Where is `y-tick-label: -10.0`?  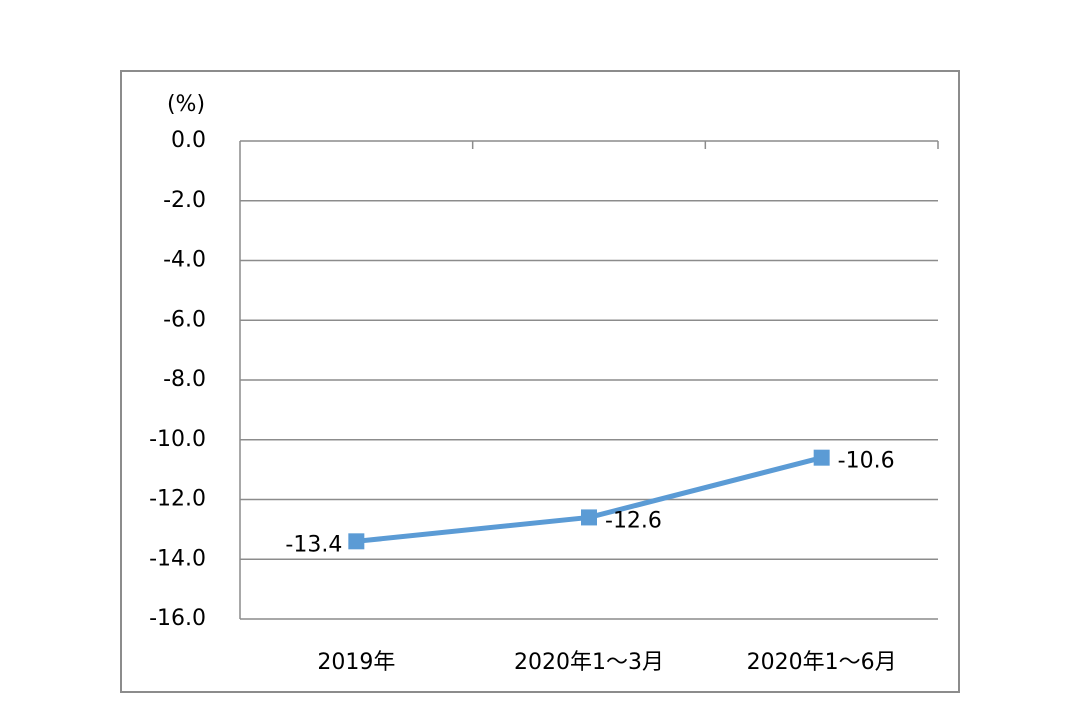
y-tick-label: -10.0 is located at coordinates (177, 439).